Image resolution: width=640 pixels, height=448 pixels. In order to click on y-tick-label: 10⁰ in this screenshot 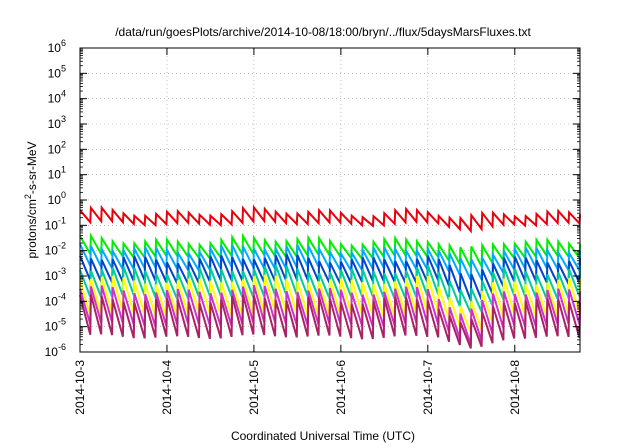, I will do `click(57, 198)`.